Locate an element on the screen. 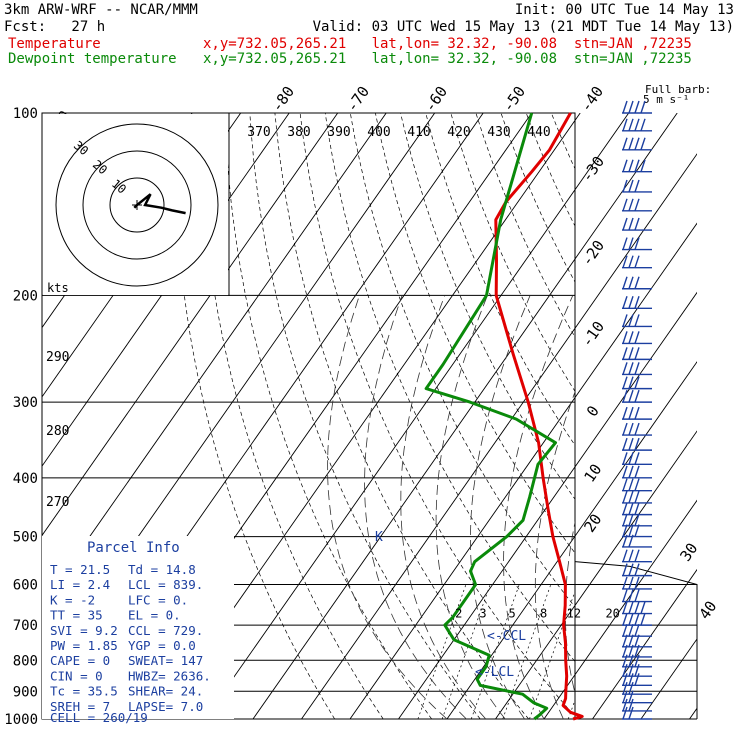 The width and height of the screenshot is (740, 740). init-time: Init: 00 UTC Tue 14 May 13 is located at coordinates (624, 10).